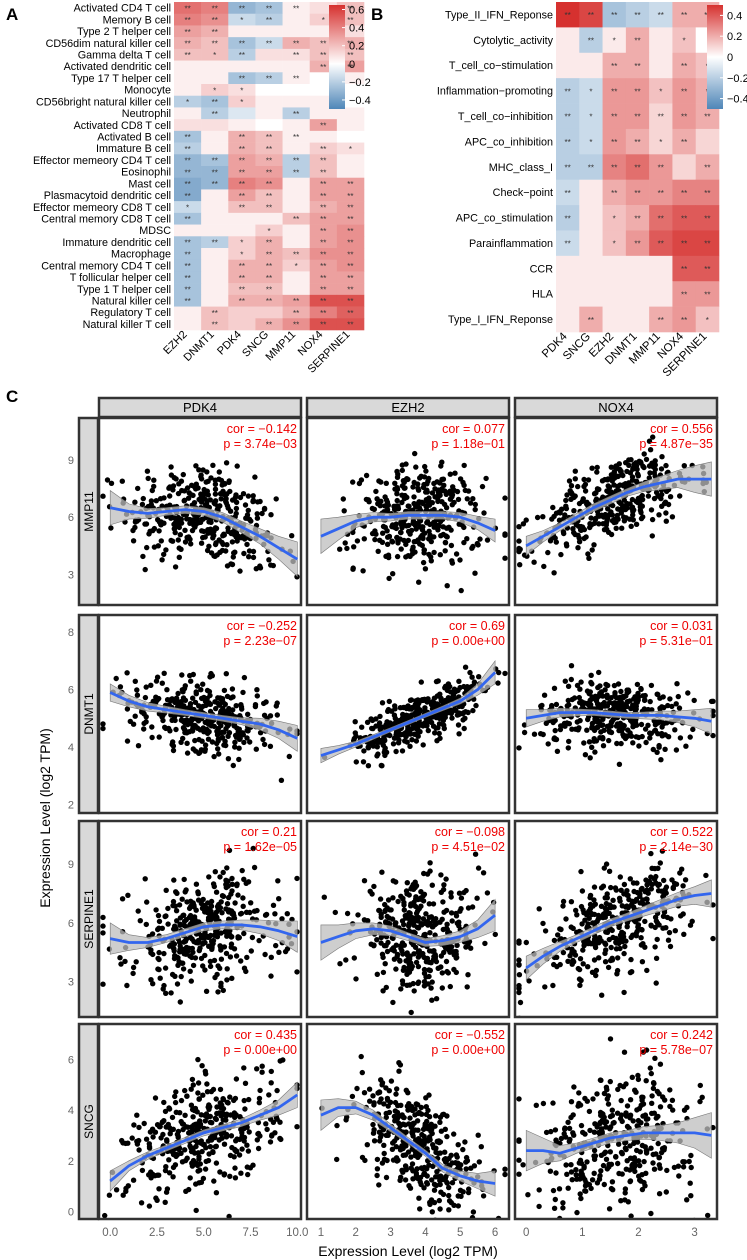 The image size is (747, 1260). I want to click on p-value-annotation: p = 1.18e−01, so click(468, 444).